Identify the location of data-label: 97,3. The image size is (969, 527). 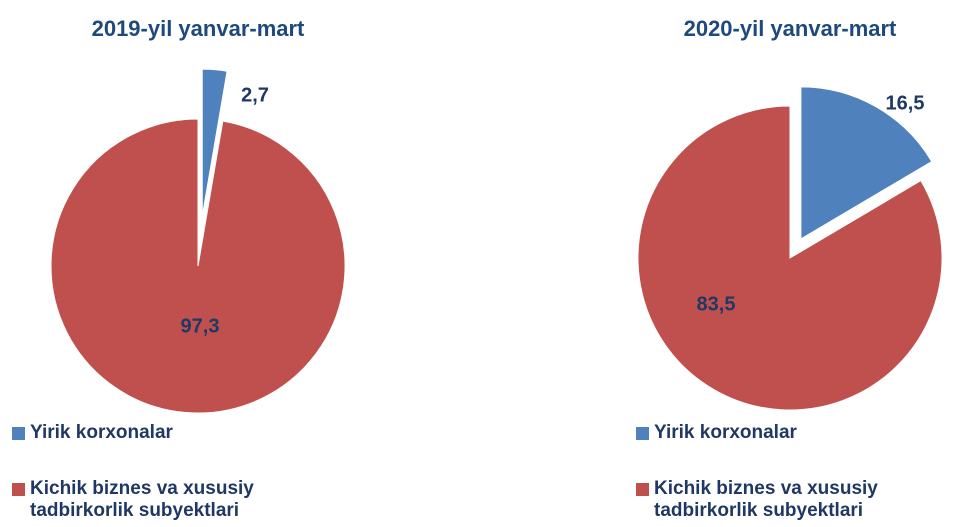
(200, 326).